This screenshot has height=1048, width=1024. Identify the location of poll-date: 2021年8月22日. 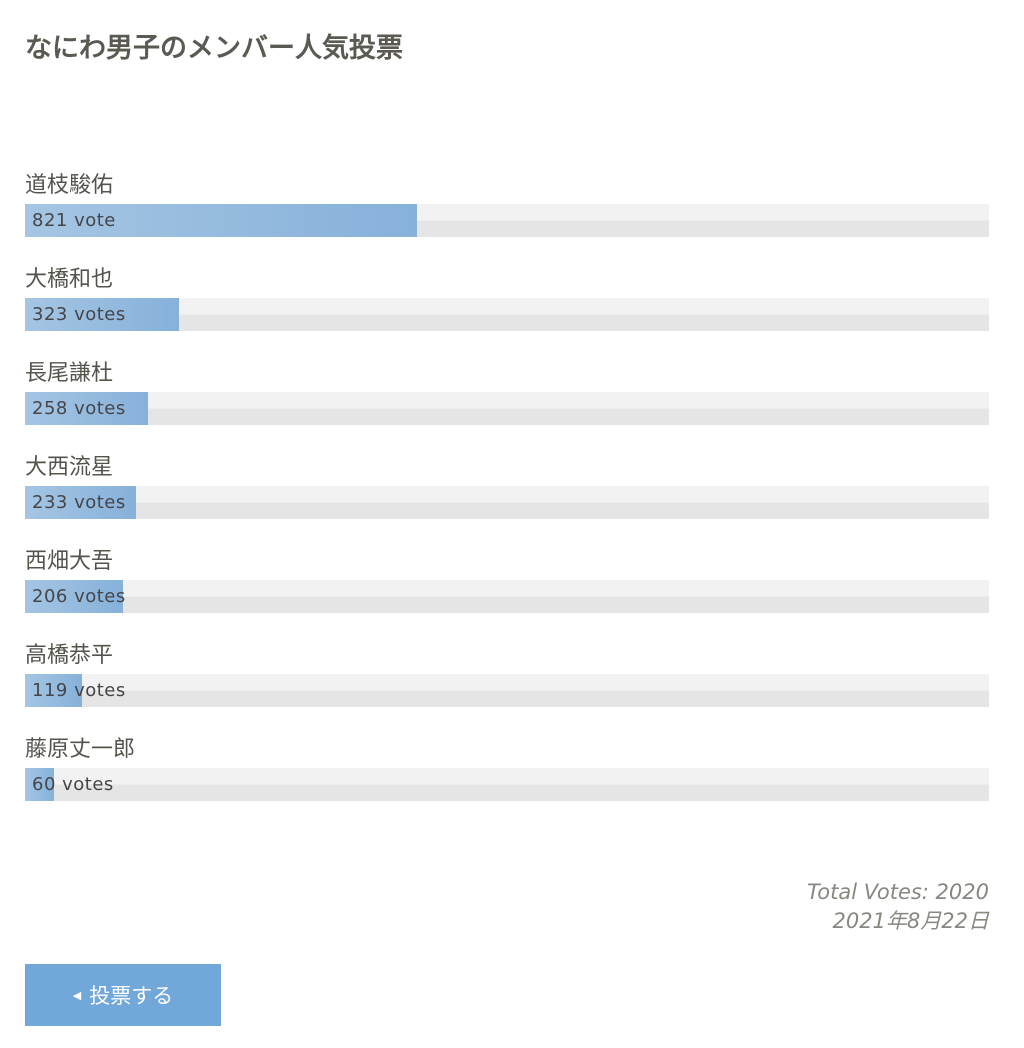
(910, 921).